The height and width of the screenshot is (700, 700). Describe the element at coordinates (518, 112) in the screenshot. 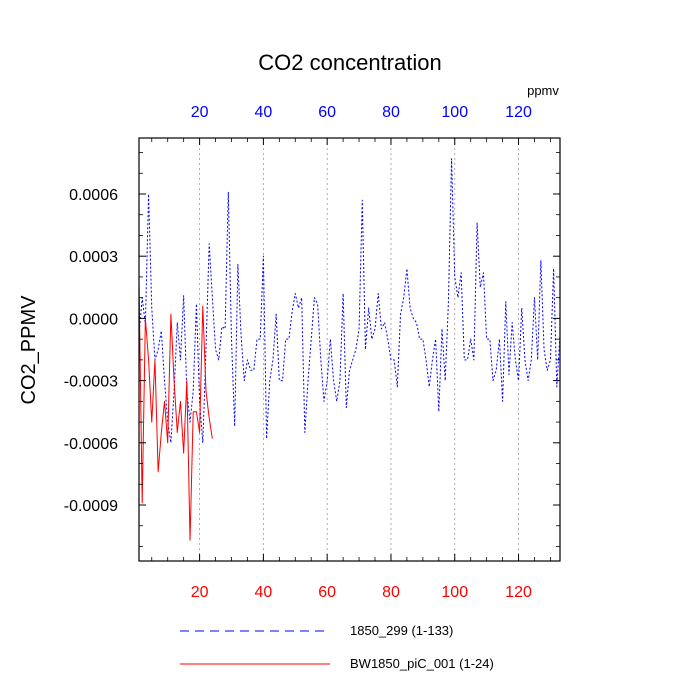

I see `x-tick-label-top: 120` at that location.